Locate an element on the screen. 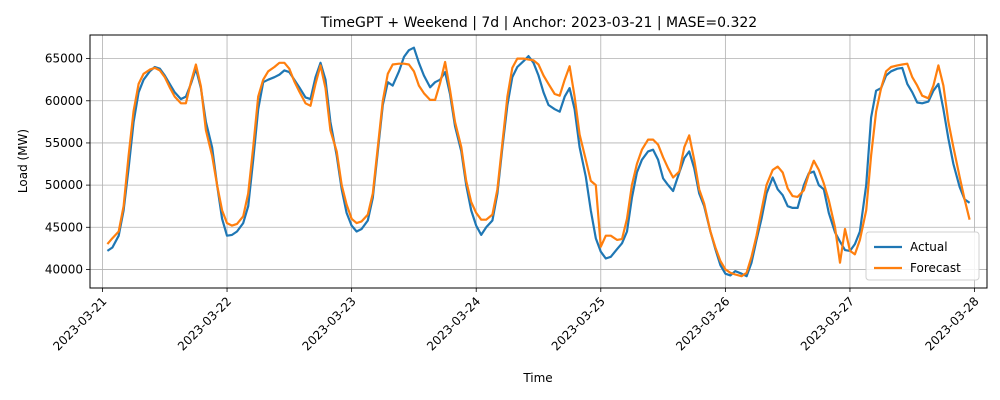 Image resolution: width=1000 pixels, height=400 pixels. y-tick-label: 40000 is located at coordinates (64, 269).